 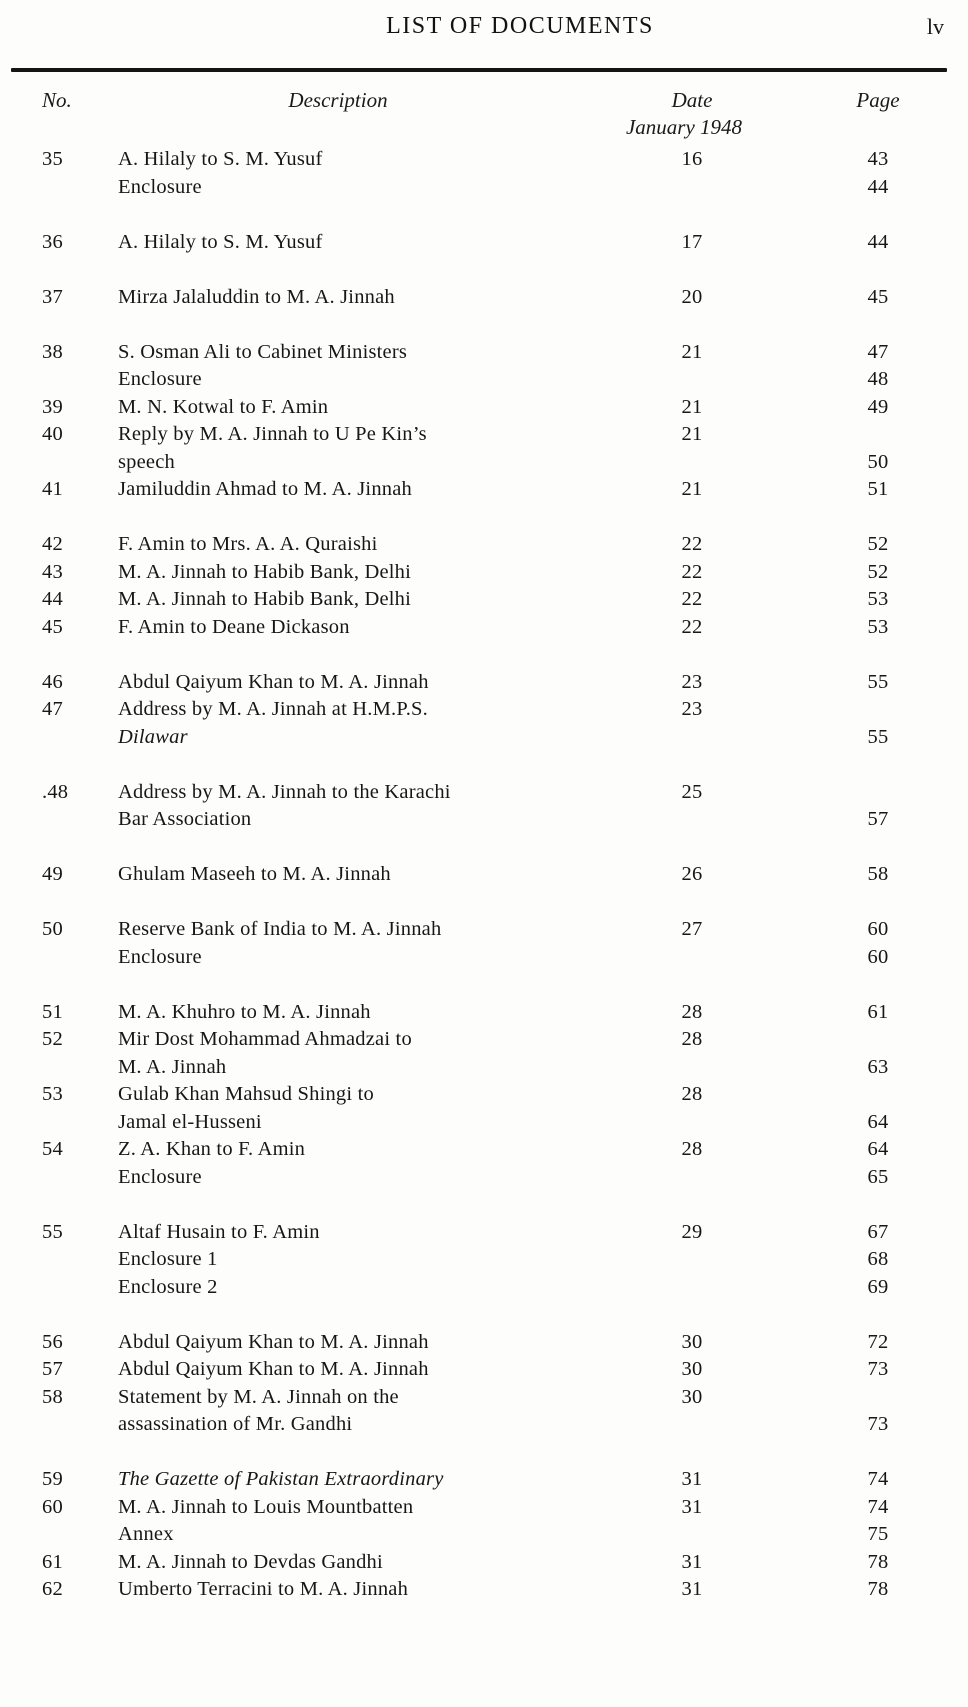 I want to click on doc-no: 47, so click(x=52, y=709).